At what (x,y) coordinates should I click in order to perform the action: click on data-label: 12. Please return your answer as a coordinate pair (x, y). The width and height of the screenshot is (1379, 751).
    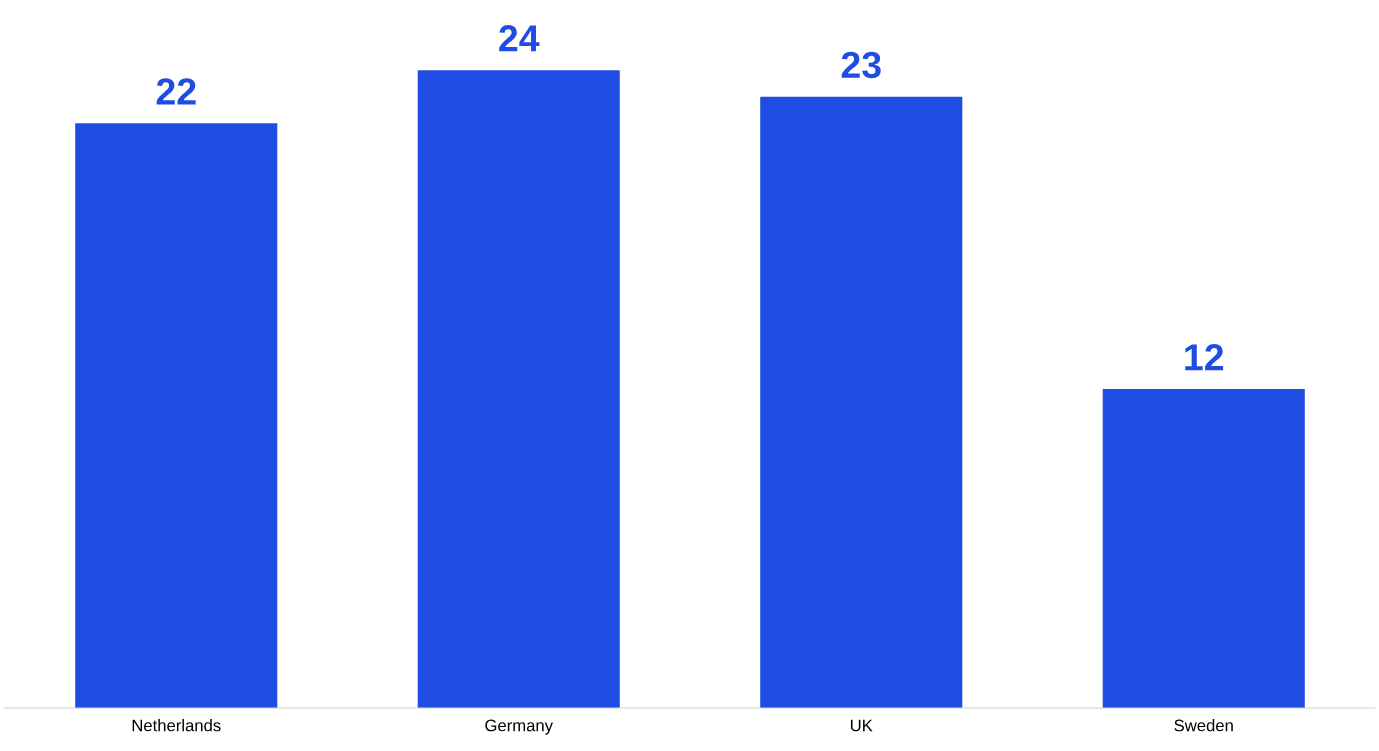
    Looking at the image, I should click on (1204, 357).